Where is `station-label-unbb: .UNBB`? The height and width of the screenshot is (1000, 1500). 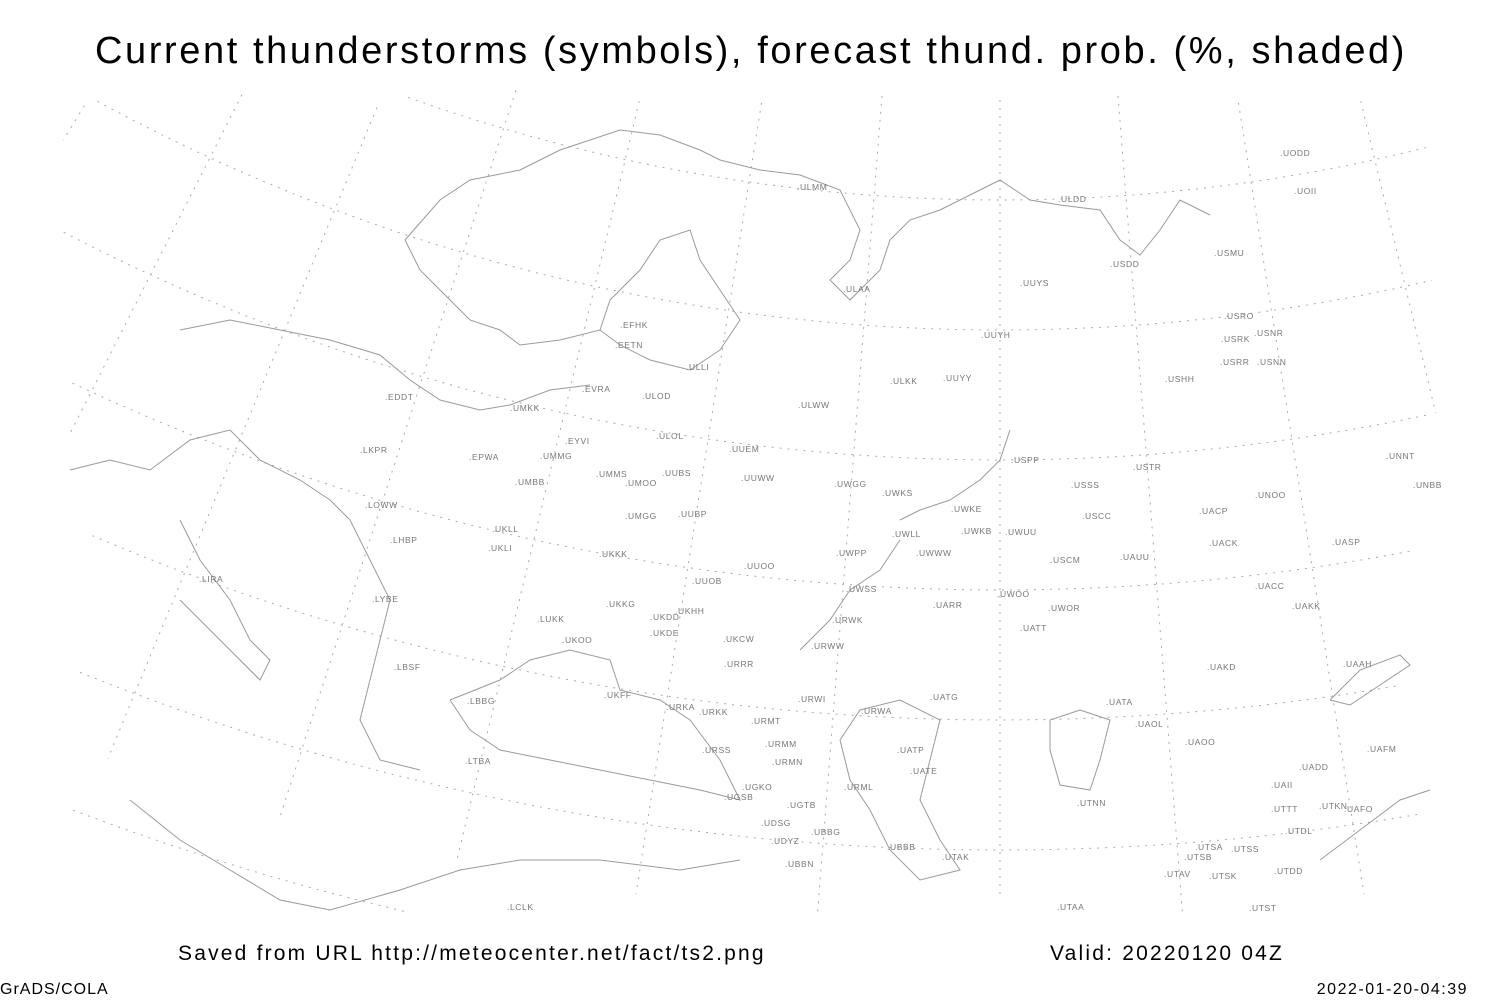 station-label-unbb: .UNBB is located at coordinates (1427, 485).